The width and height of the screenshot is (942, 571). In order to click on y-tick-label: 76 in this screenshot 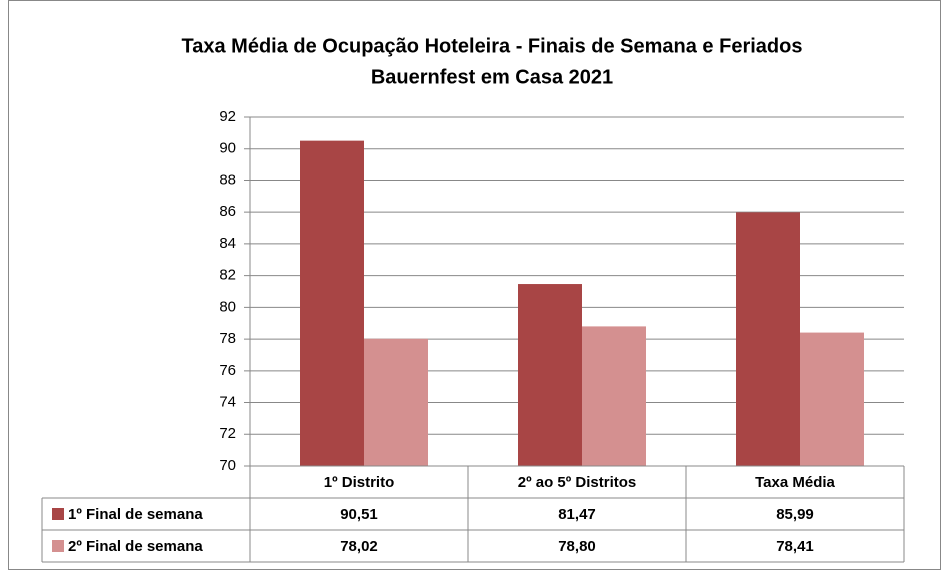, I will do `click(227, 370)`.